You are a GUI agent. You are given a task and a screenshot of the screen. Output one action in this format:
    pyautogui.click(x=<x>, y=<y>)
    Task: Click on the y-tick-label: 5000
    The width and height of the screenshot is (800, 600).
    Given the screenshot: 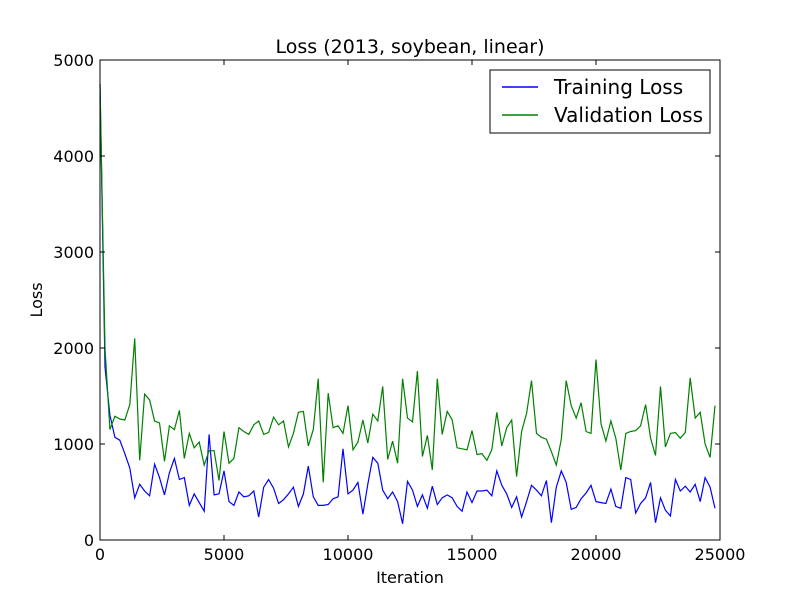 What is the action you would take?
    pyautogui.click(x=73, y=60)
    